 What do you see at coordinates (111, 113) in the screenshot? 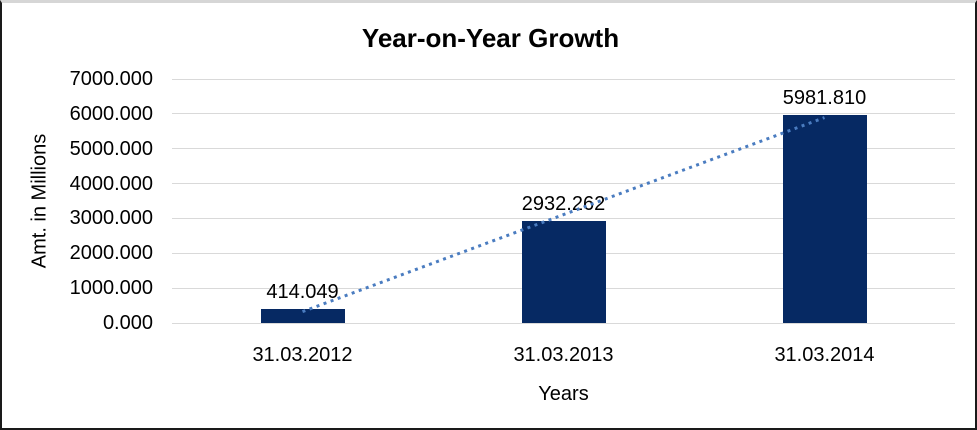
I see `y-tick-label: 6000.000` at bounding box center [111, 113].